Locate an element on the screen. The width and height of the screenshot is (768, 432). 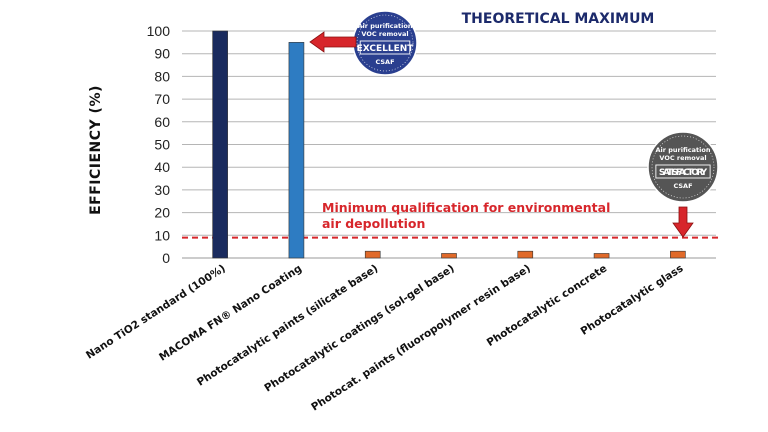
x-tick-label: MACOMA FN® Nano Coating is located at coordinates (230, 312).